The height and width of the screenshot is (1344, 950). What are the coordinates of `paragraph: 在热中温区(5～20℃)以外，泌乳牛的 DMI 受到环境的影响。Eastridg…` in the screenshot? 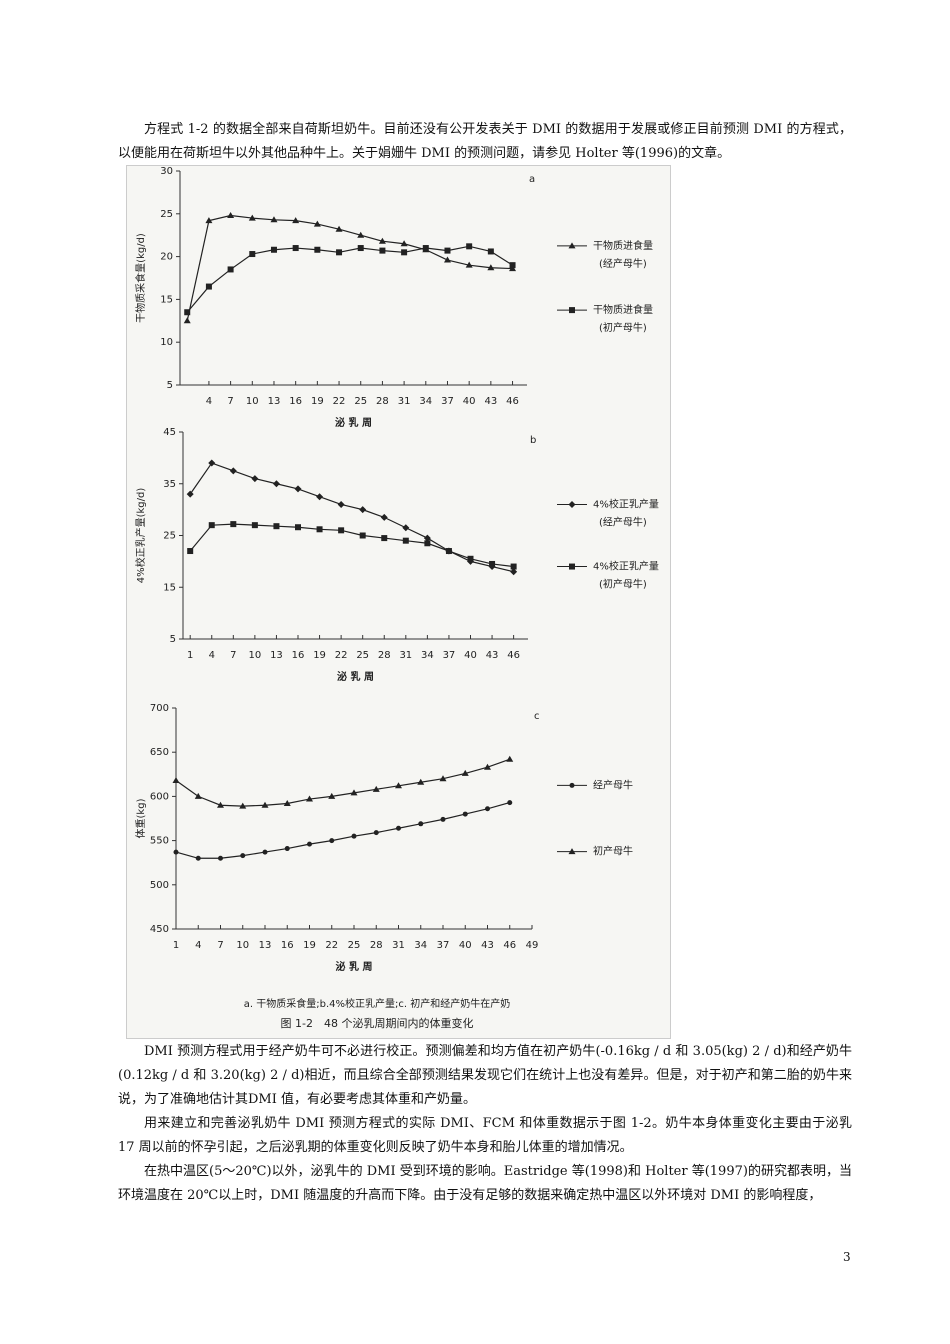 It's located at (485, 1183).